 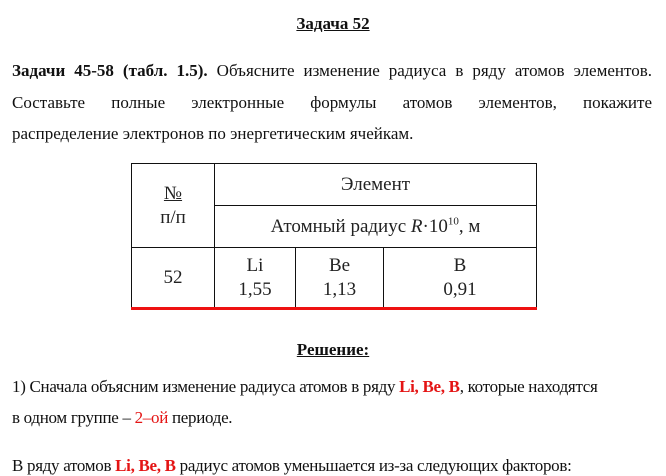 What do you see at coordinates (151, 417) in the screenshot?
I see `highlight-period: 2–ой` at bounding box center [151, 417].